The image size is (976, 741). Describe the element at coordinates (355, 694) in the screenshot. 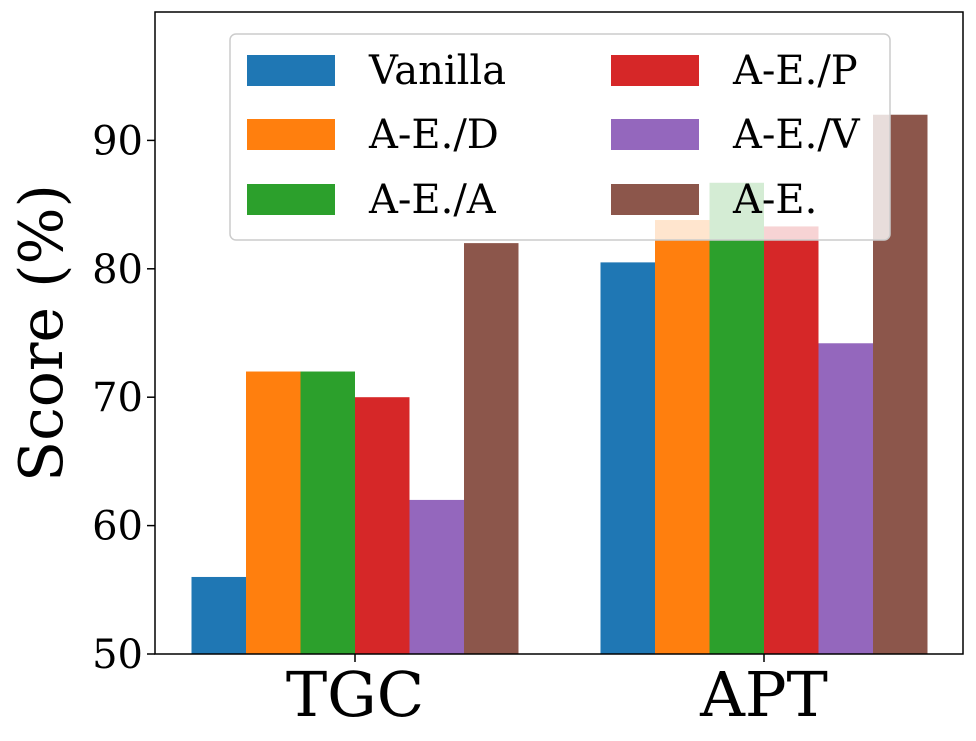

I see `x-tick-label-tgc: TGC` at that location.